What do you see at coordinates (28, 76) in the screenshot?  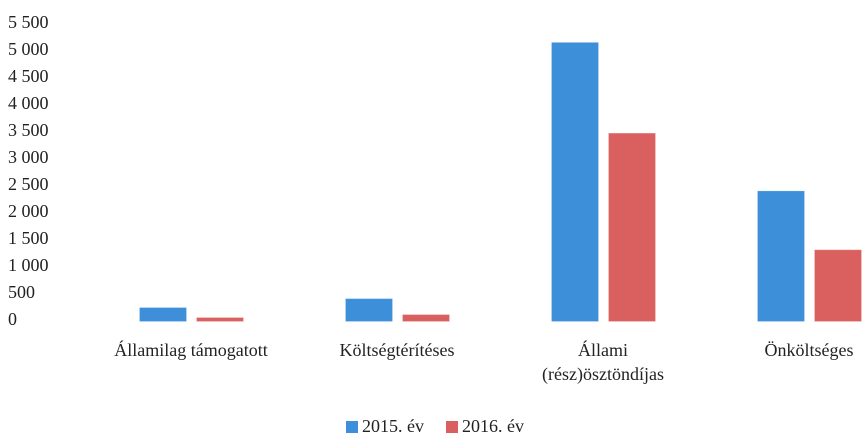 I see `y-tick-label: 4 500` at bounding box center [28, 76].